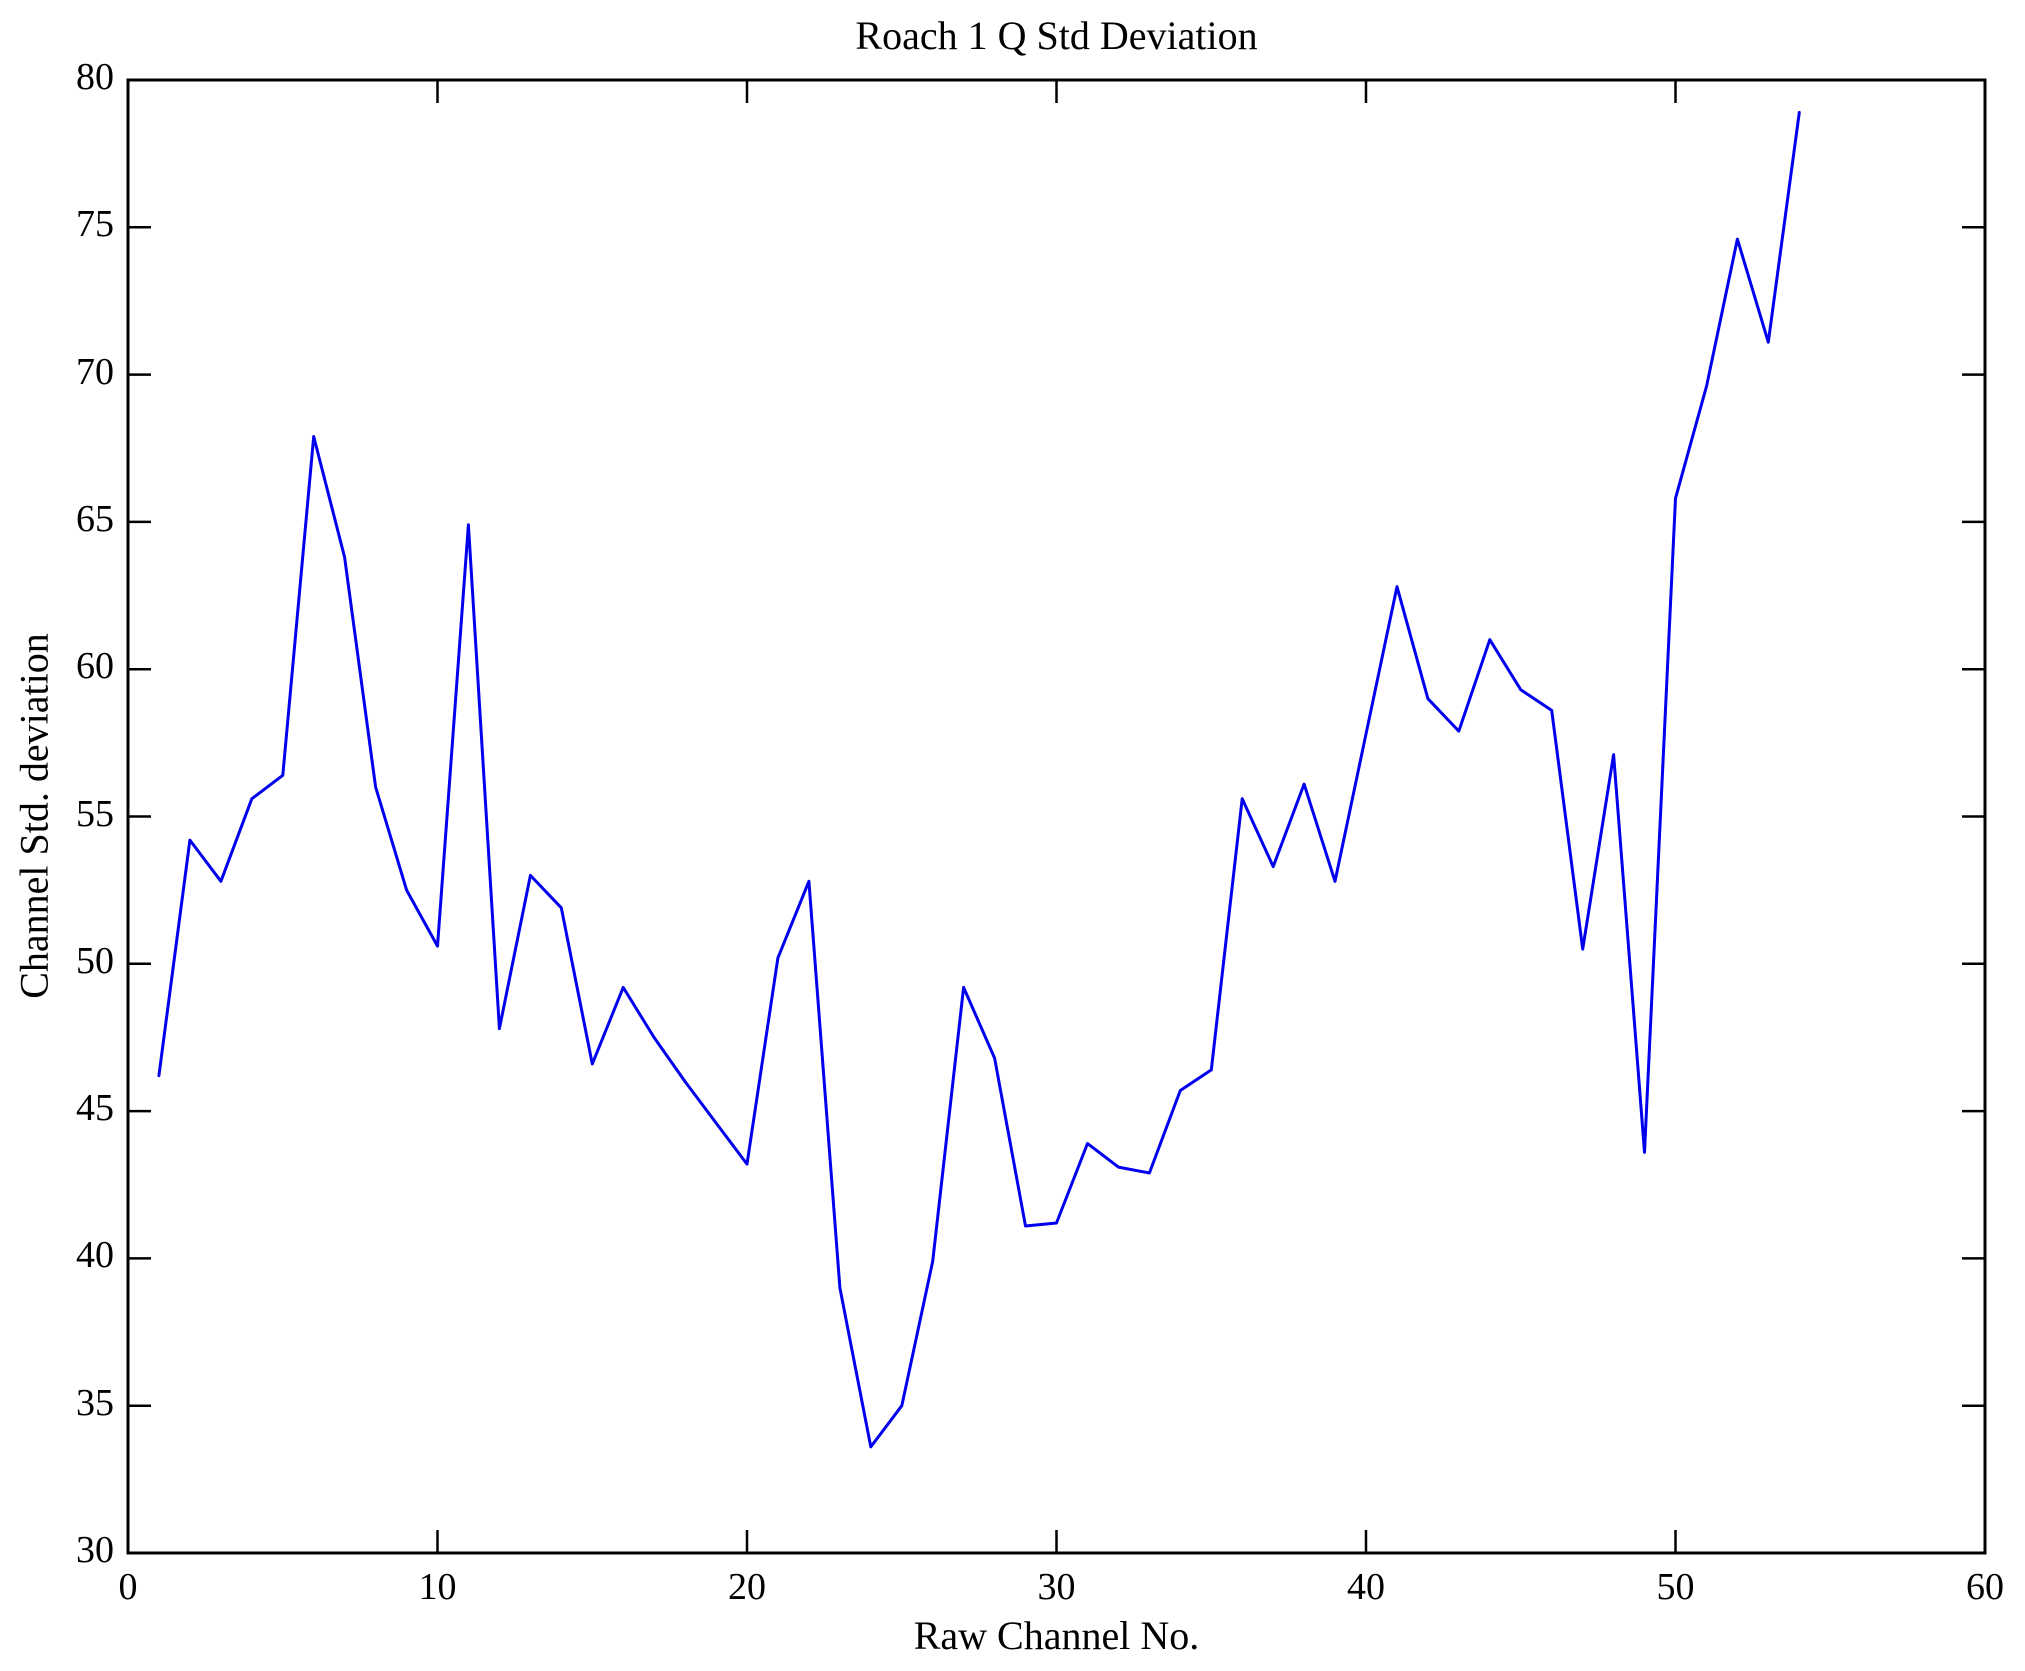  What do you see at coordinates (95, 1550) in the screenshot?
I see `y-tick-label: 30` at bounding box center [95, 1550].